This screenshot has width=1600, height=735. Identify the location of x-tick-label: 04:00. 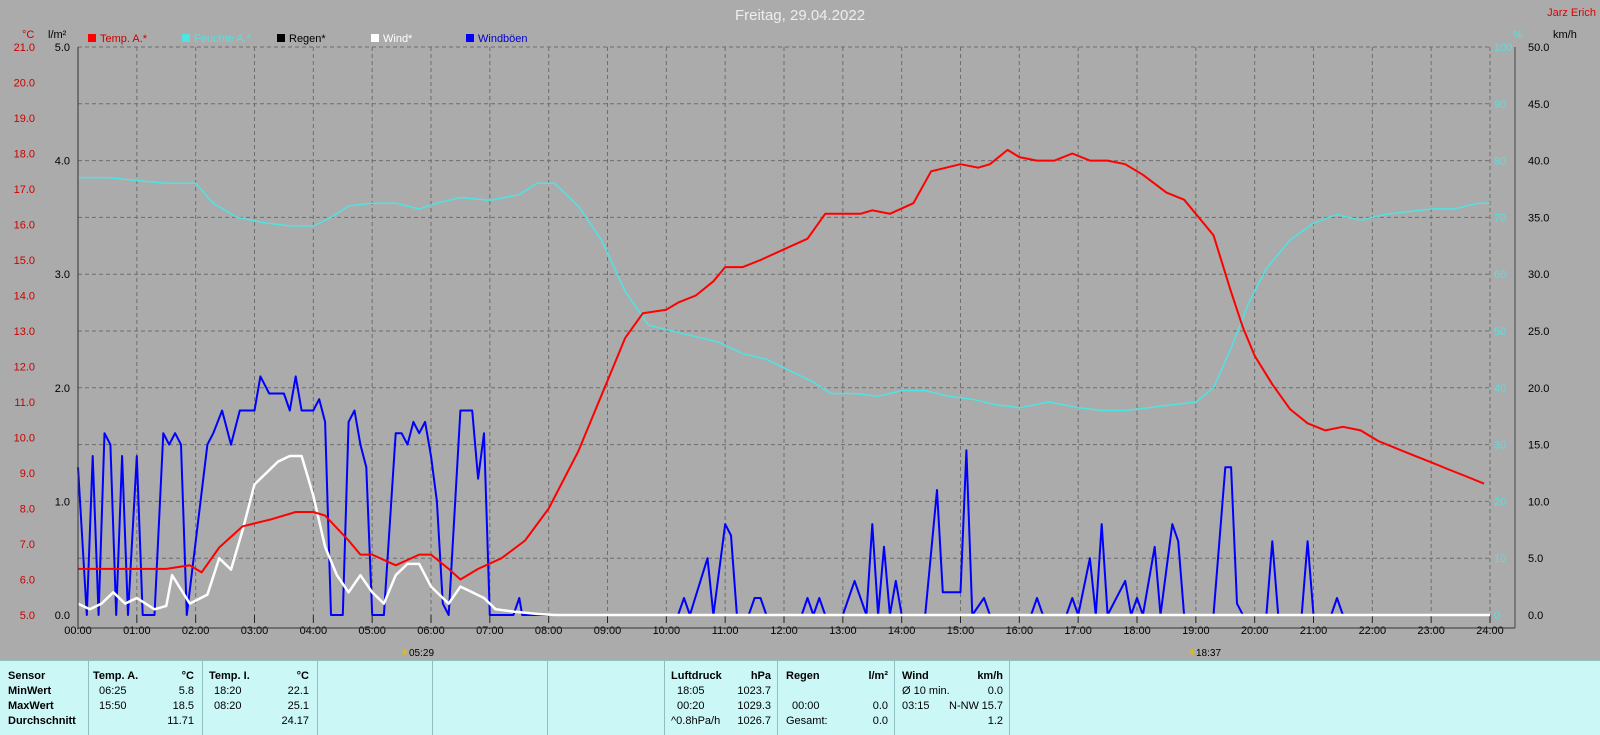
(314, 631).